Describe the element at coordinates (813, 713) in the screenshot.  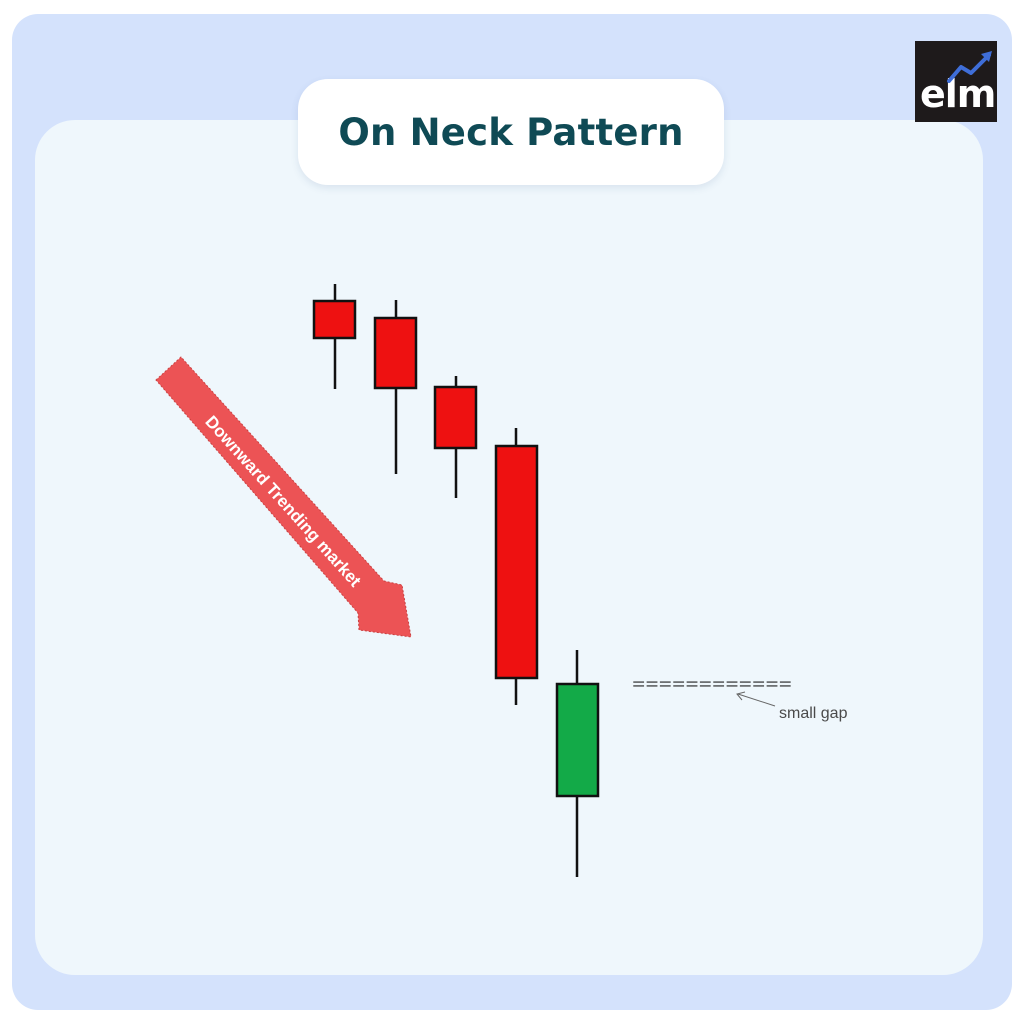
I see `gap-label: small gap` at that location.